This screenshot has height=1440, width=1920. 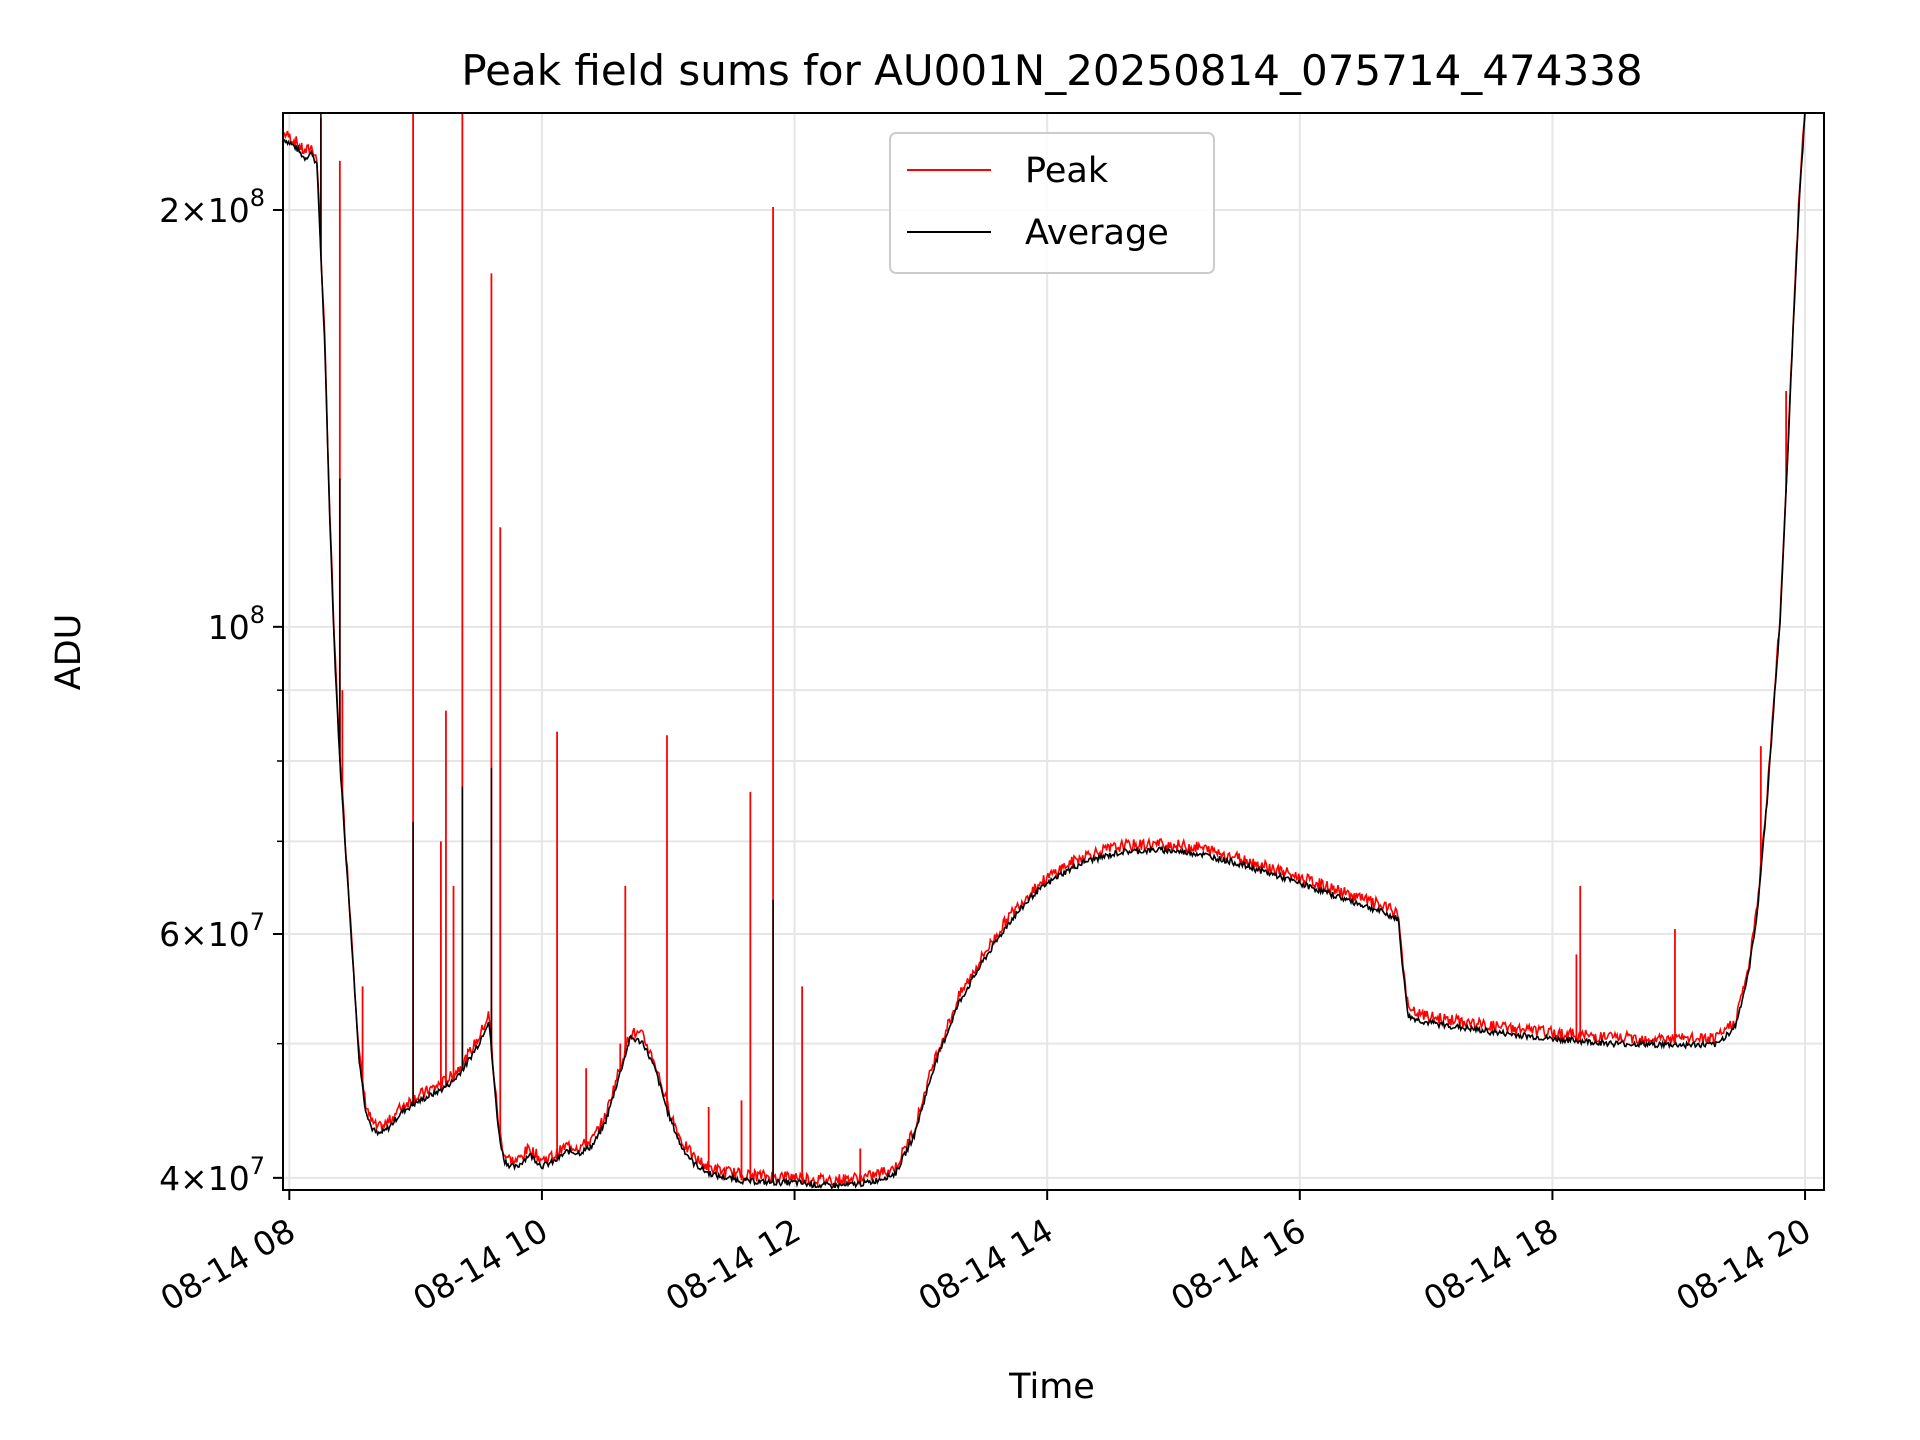 What do you see at coordinates (69, 652) in the screenshot?
I see `y-axis-label: ADU` at bounding box center [69, 652].